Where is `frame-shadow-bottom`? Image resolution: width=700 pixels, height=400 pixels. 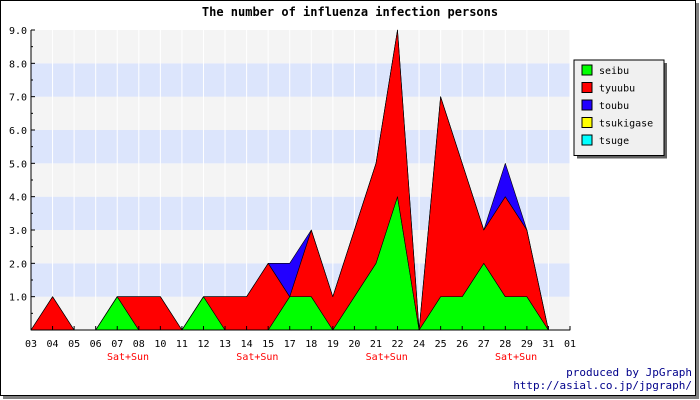 frame-shadow-bottom is located at coordinates (351, 397).